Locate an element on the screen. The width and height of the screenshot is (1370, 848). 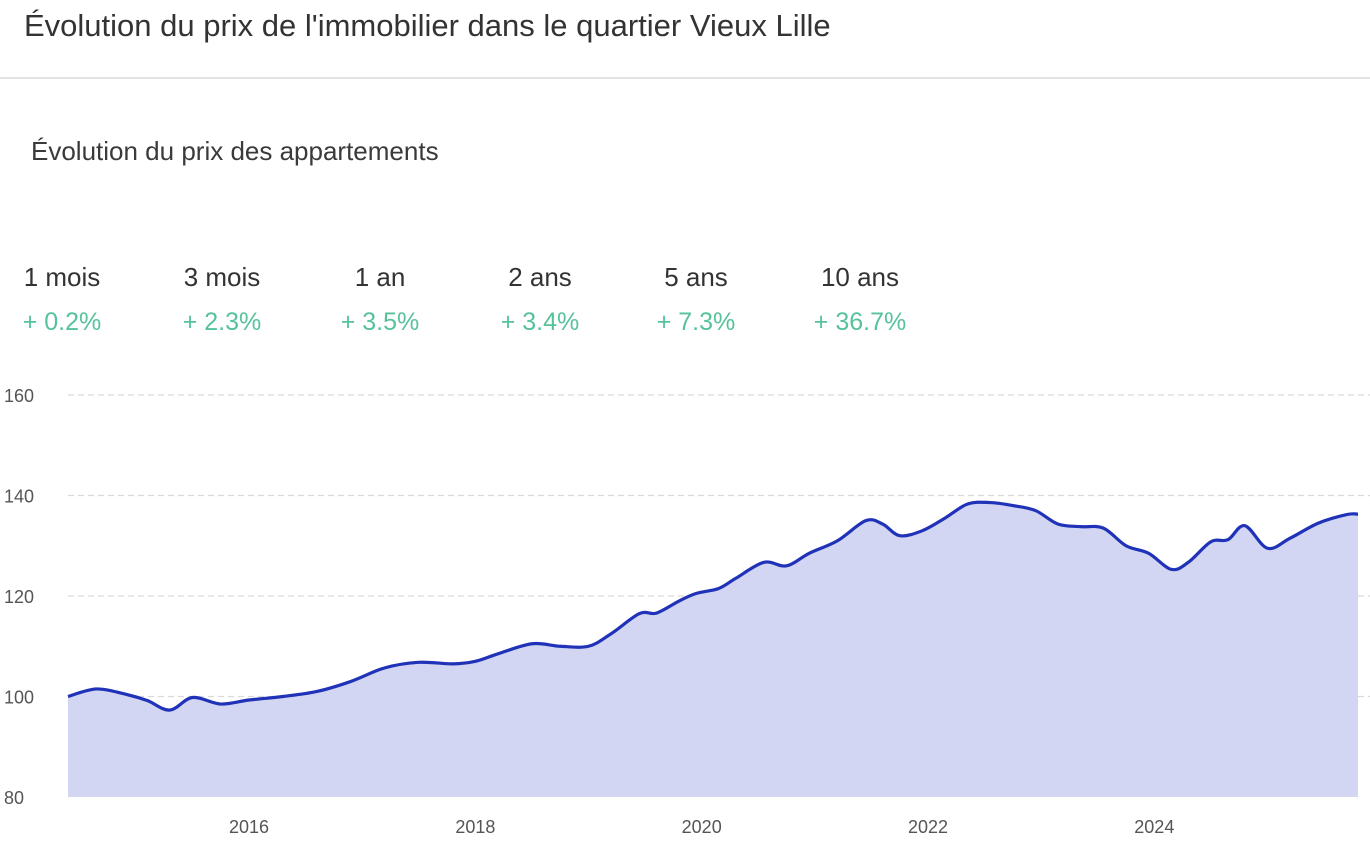
y-tick-label: 80 is located at coordinates (14, 798).